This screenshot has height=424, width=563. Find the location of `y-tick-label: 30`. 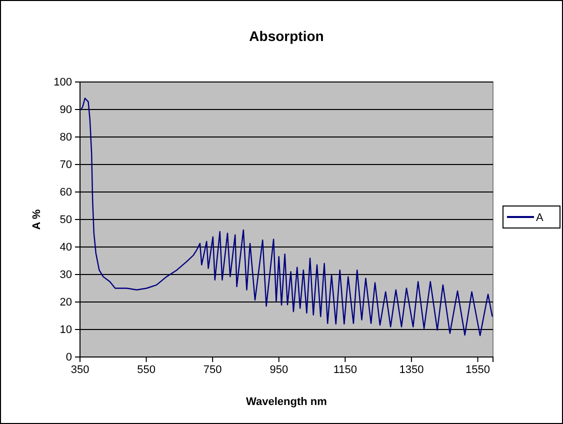

y-tick-label: 30 is located at coordinates (66, 275).